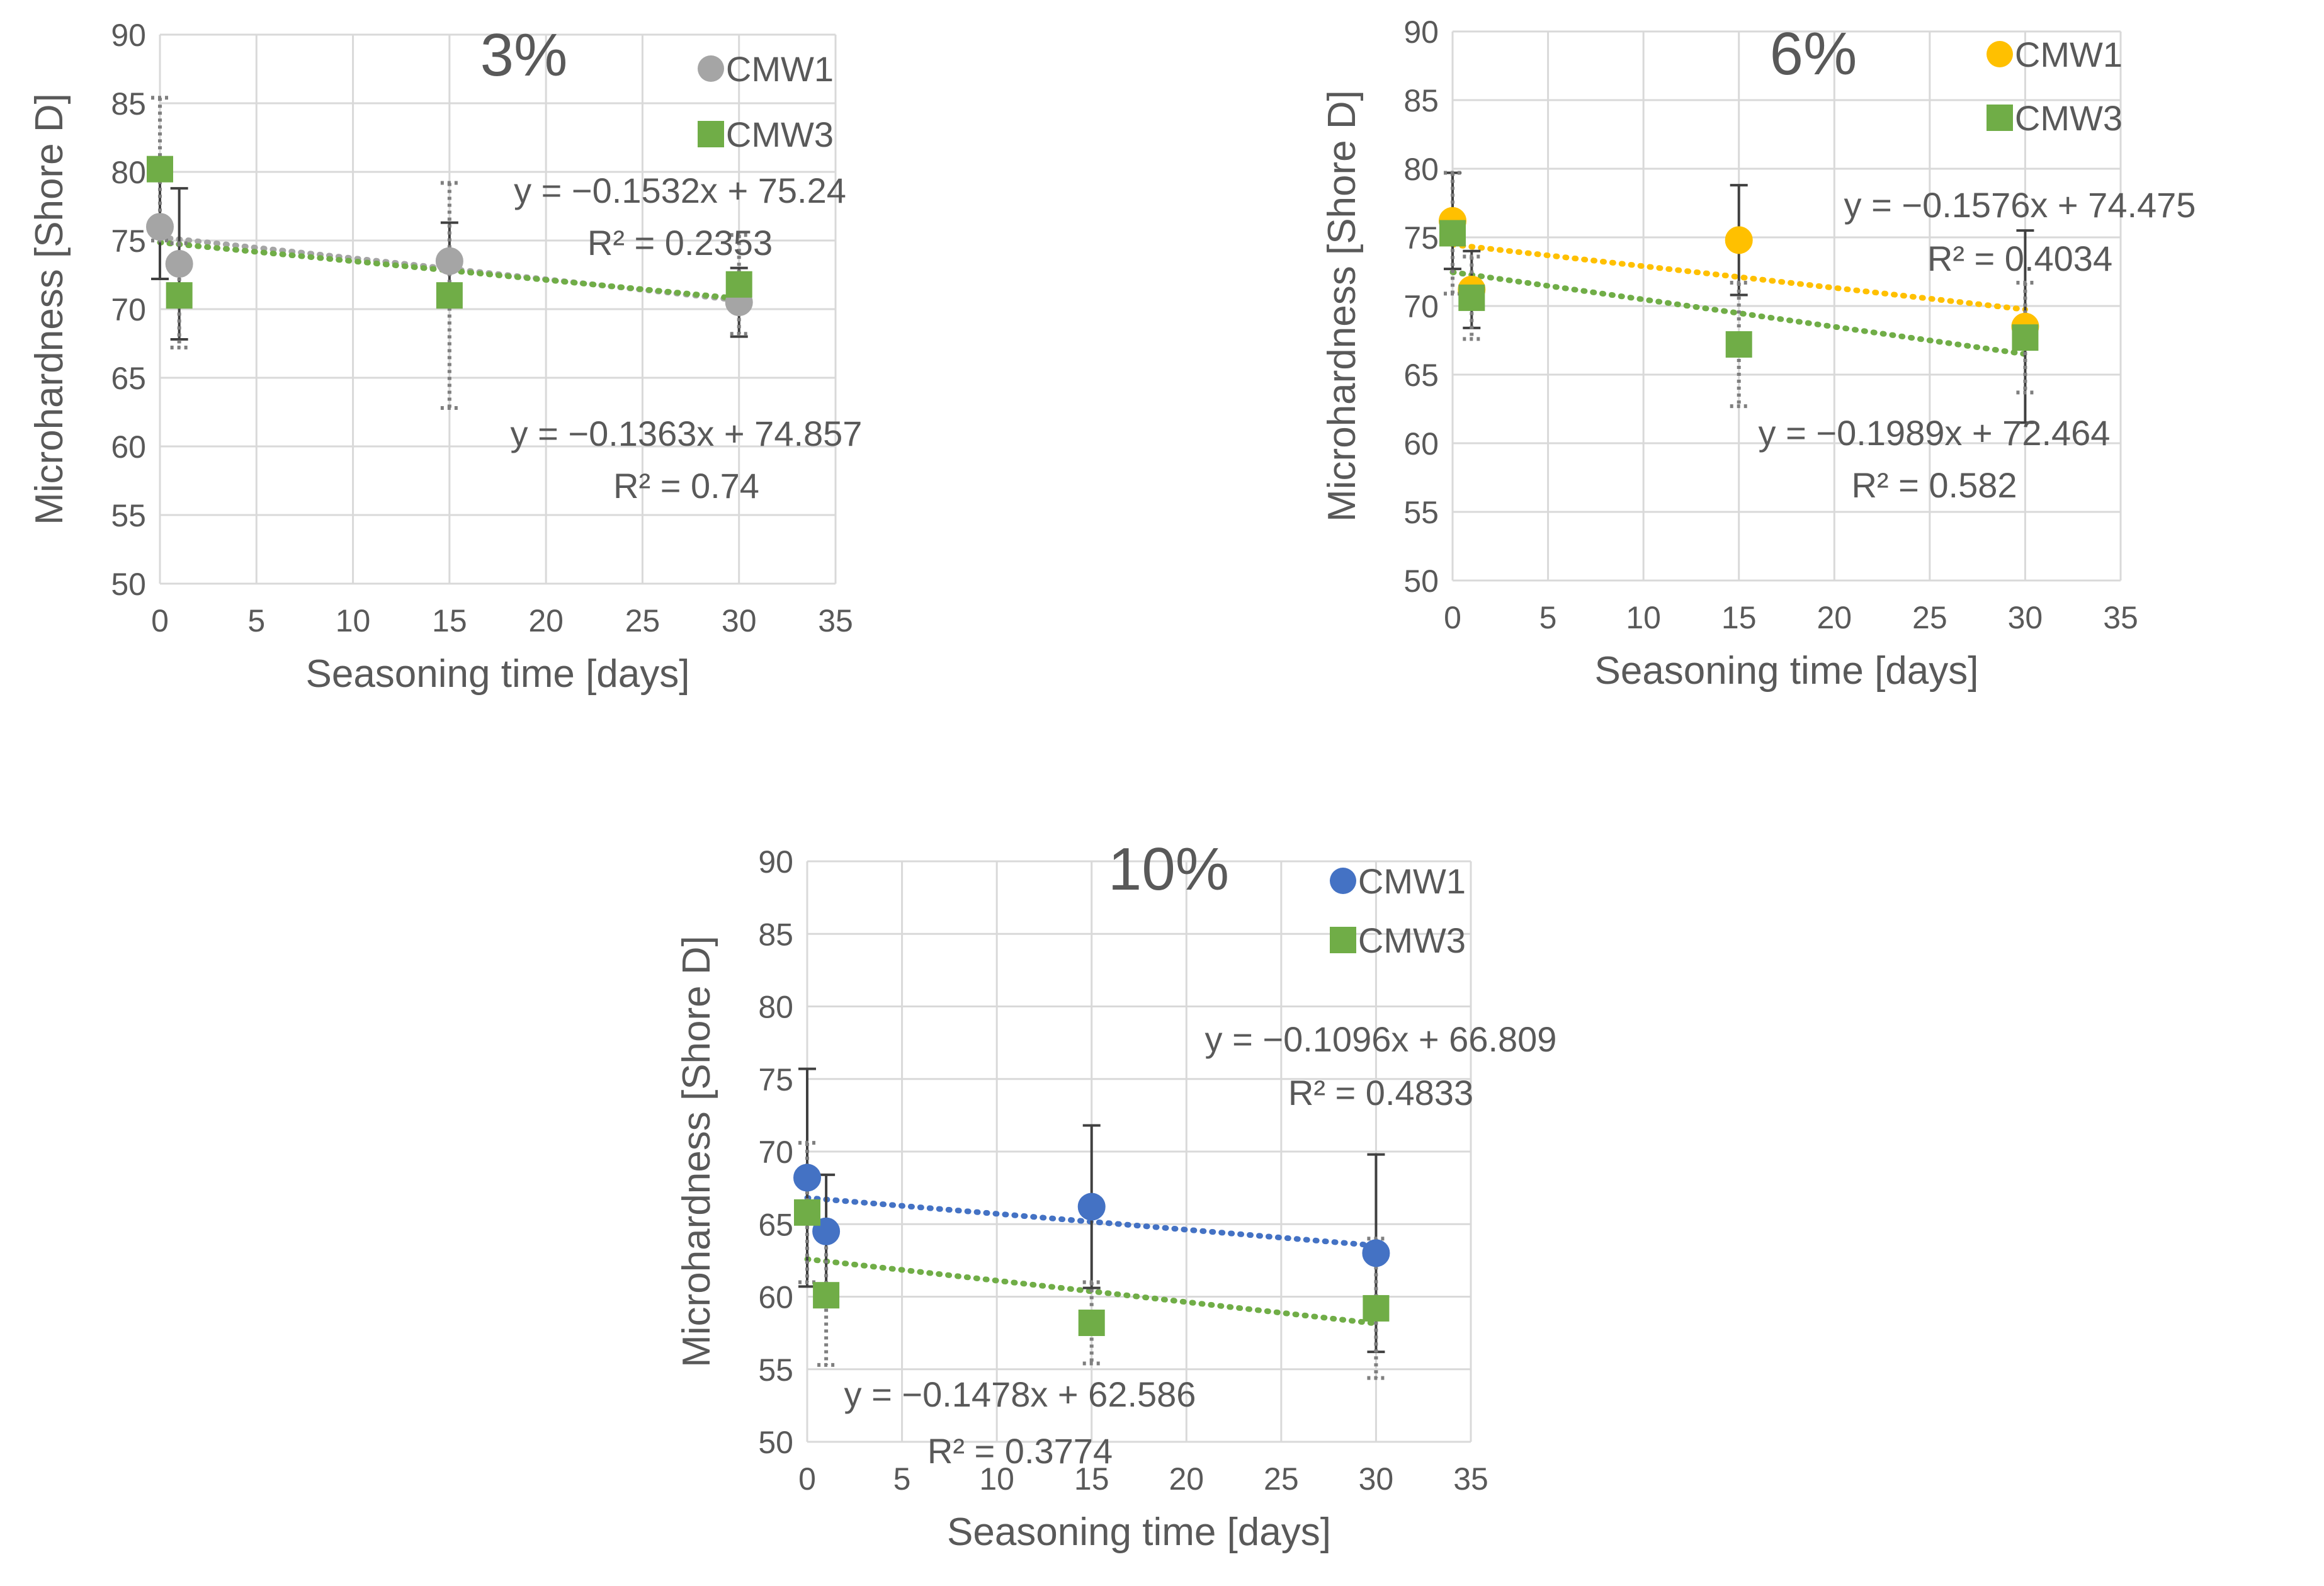 Image resolution: width=2324 pixels, height=1586 pixels. What do you see at coordinates (524, 55) in the screenshot?
I see `chart-title: 3%` at bounding box center [524, 55].